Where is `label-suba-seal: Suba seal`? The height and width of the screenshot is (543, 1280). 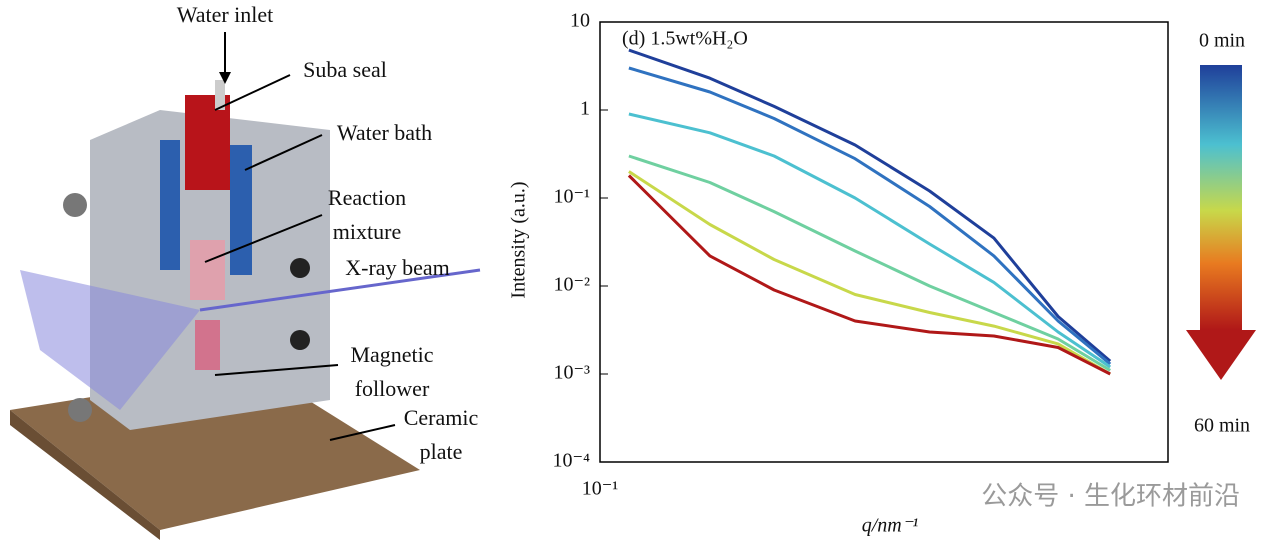
label-suba-seal: Suba seal is located at coordinates (345, 69).